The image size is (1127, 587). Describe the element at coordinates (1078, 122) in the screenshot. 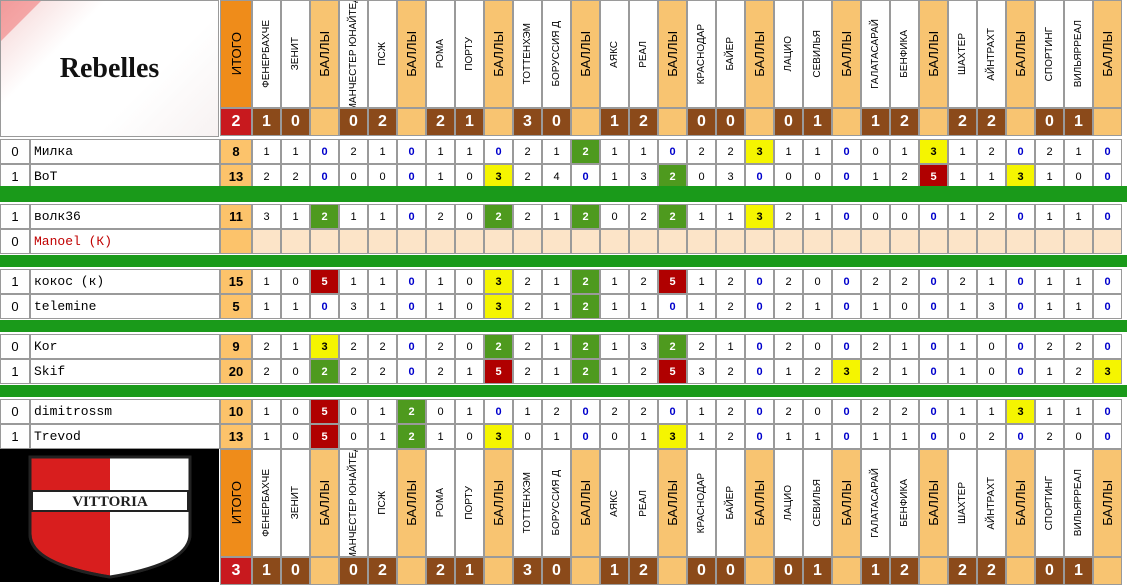

I see `match-10-score-2: 1` at that location.